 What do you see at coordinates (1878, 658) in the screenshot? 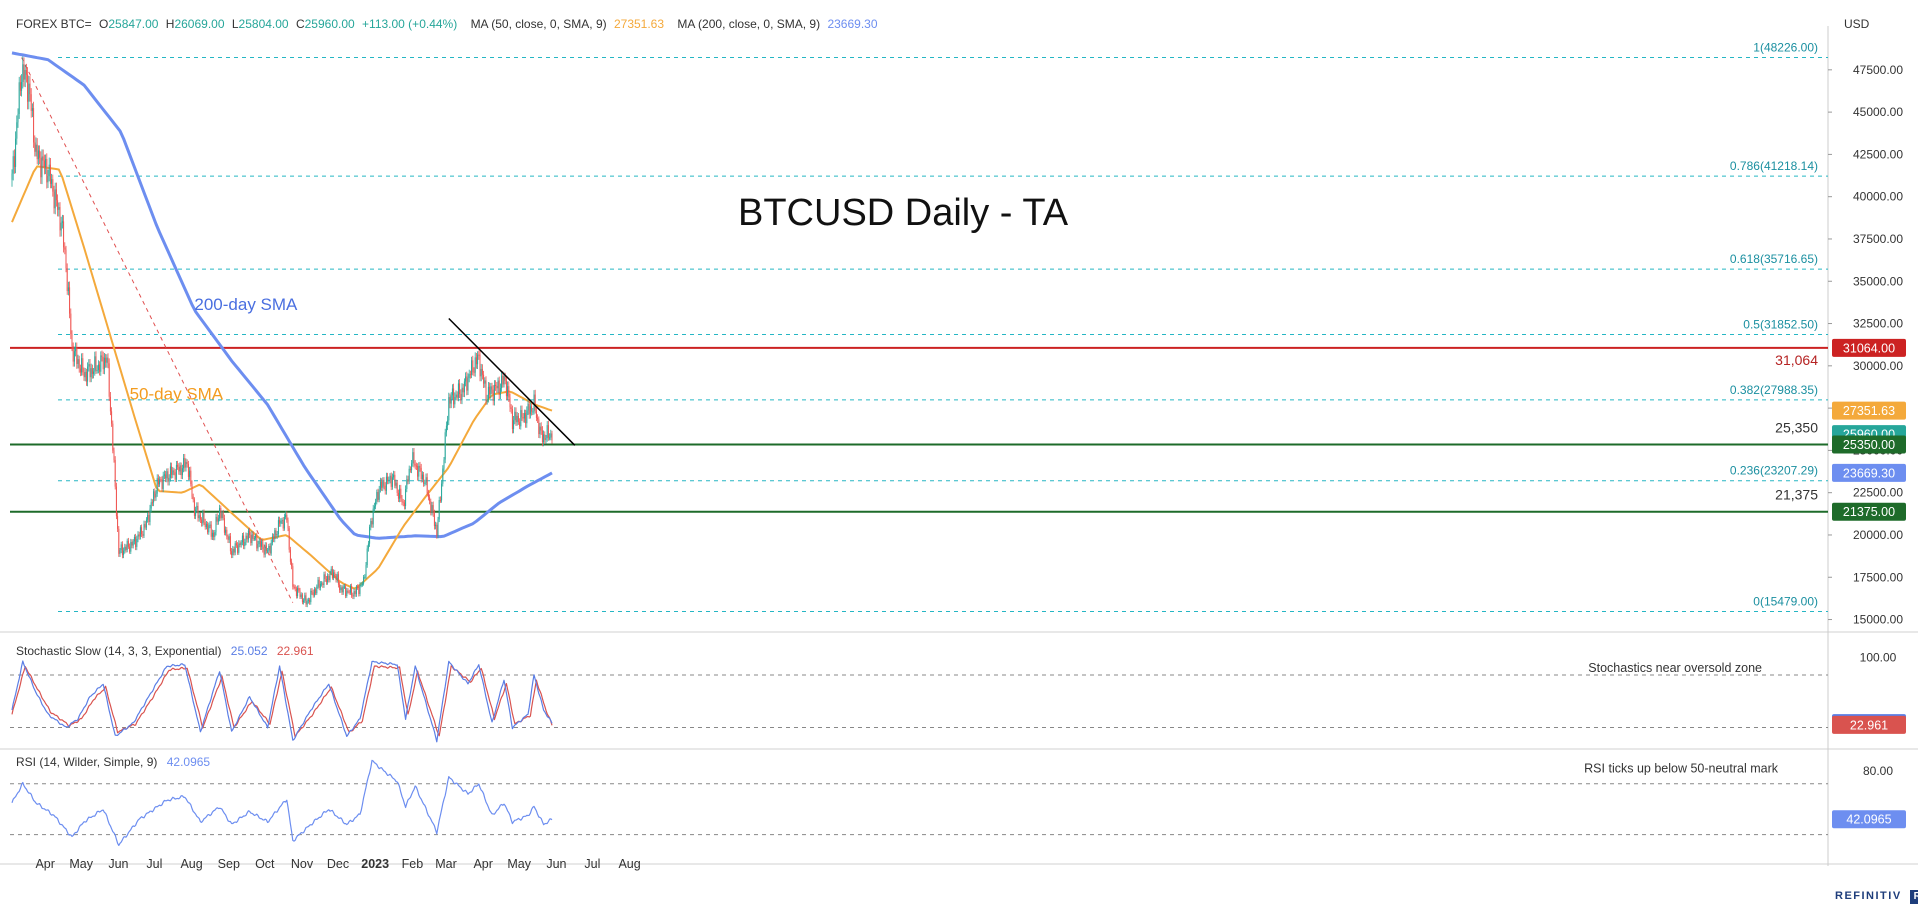
I see `stochastic-y-tick: 100.00` at bounding box center [1878, 658].